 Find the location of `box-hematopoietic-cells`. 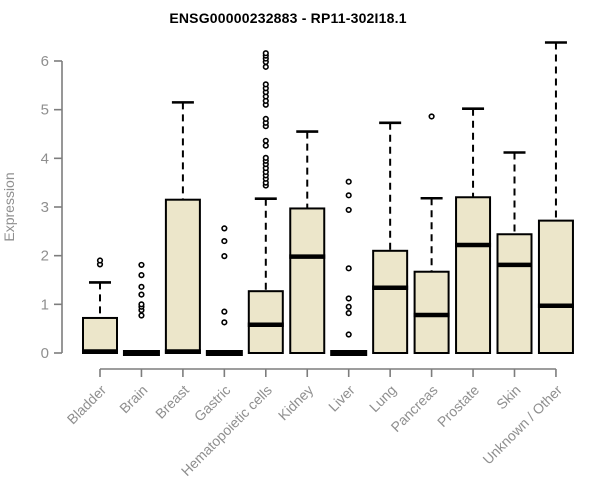

box-hematopoietic-cells is located at coordinates (265, 322).